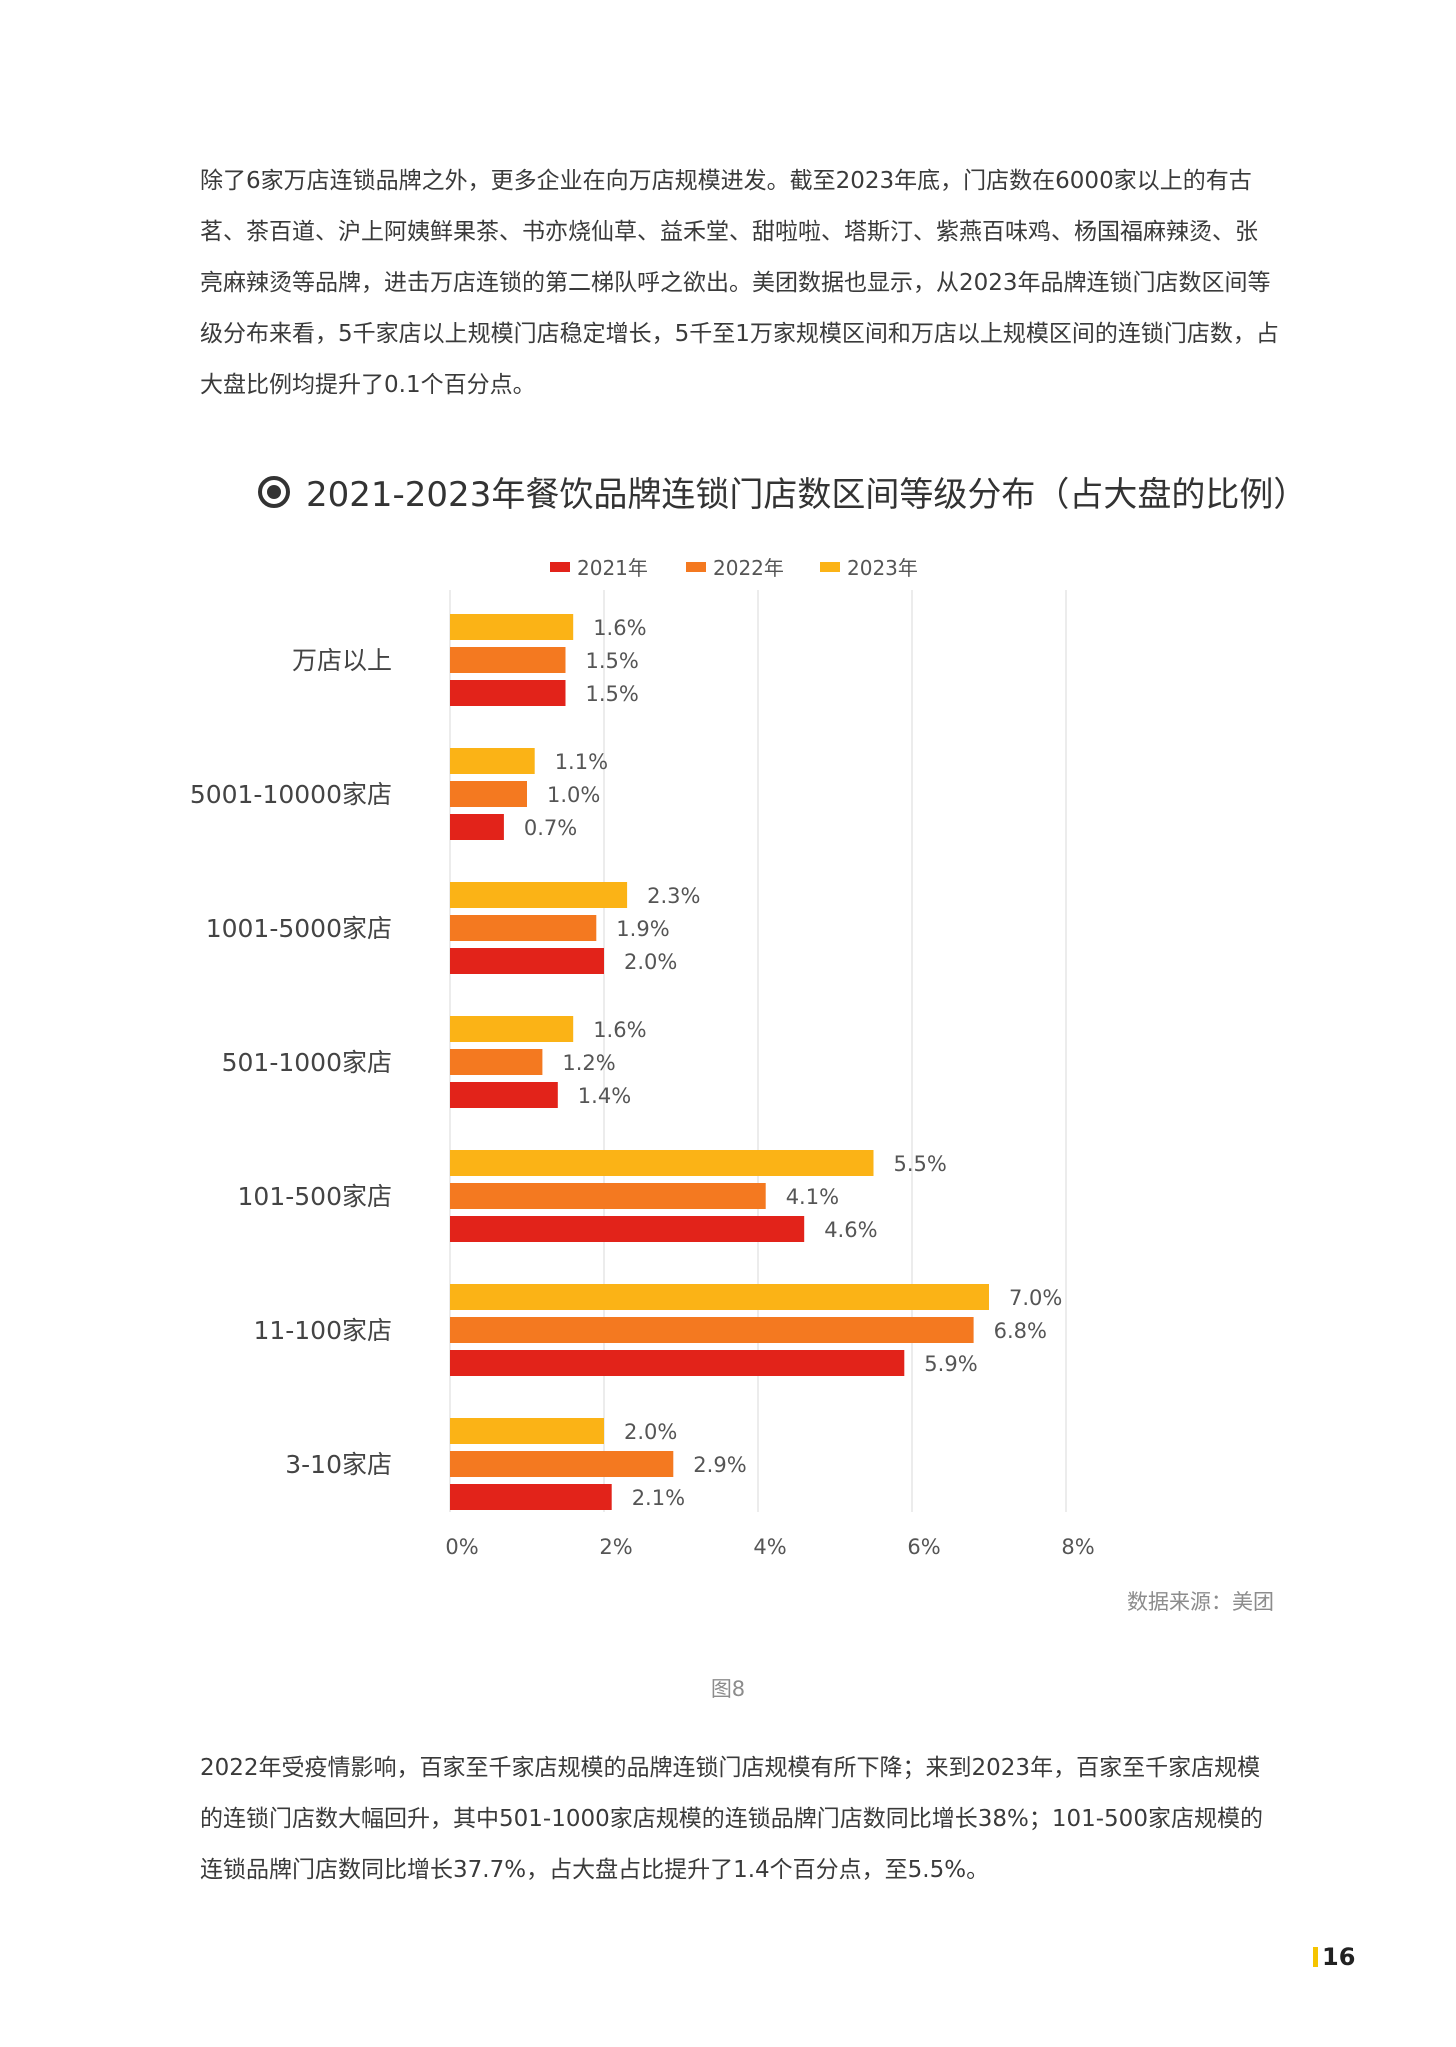 The image size is (1456, 2047). What do you see at coordinates (299, 928) in the screenshot?
I see `category-label: 1001-5000家店` at bounding box center [299, 928].